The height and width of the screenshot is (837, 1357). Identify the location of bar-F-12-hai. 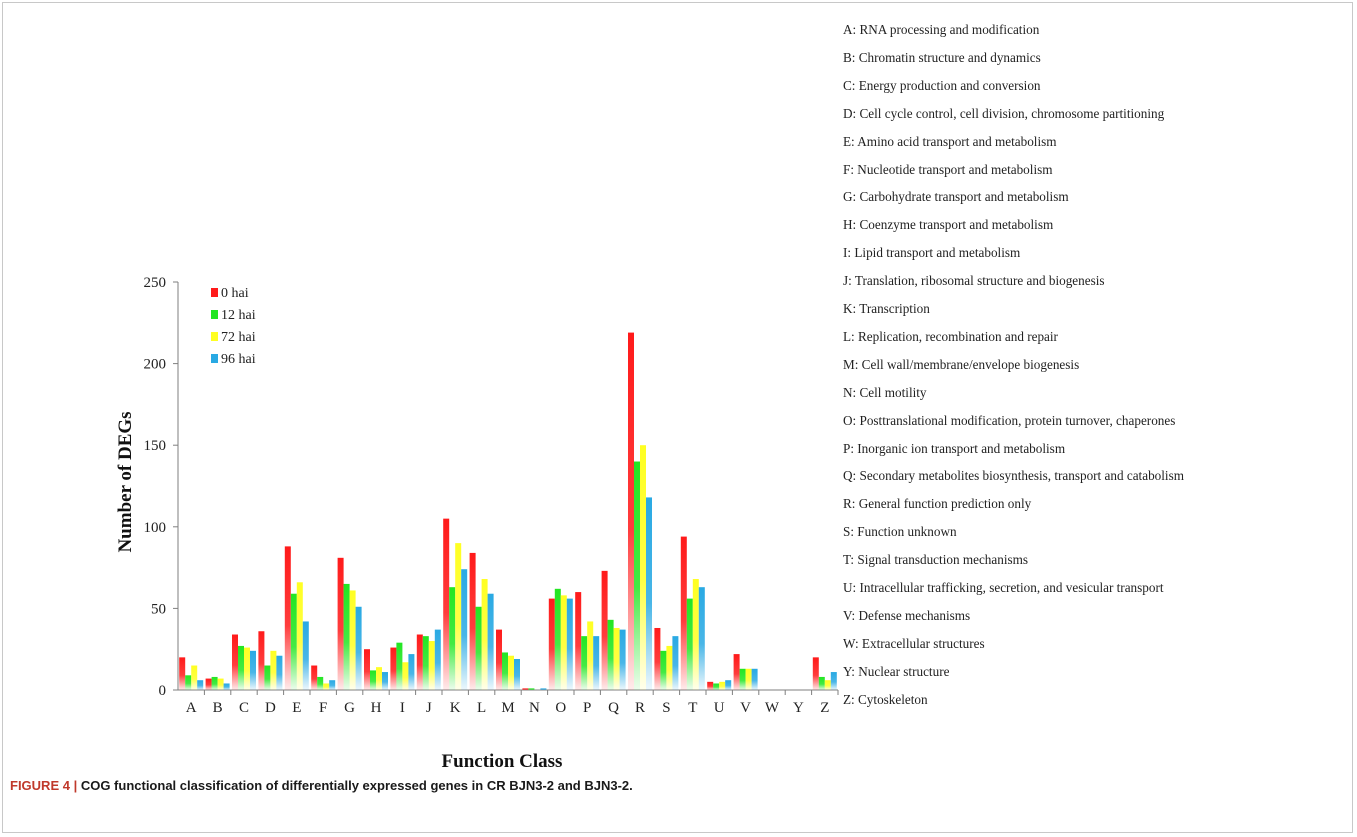
(320, 683).